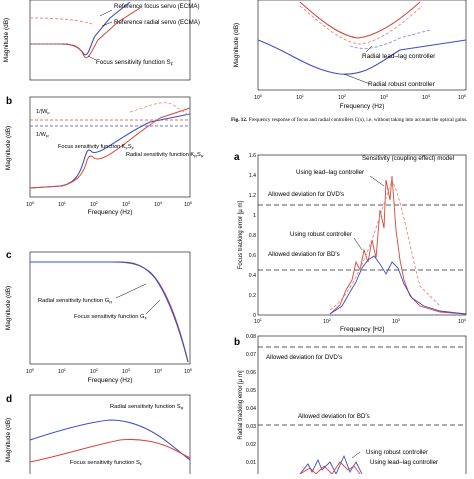 Image resolution: width=474 pixels, height=479 pixels. I want to click on y-tick: 0.8, so click(252, 236).